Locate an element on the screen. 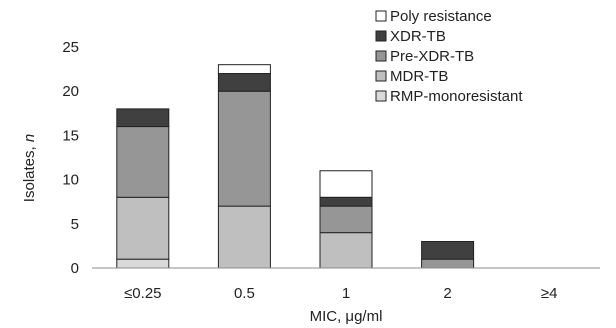 Image resolution: width=616 pixels, height=328 pixels. y-axis-ticks: 0 5 10 15 20 25 is located at coordinates (70, 158).